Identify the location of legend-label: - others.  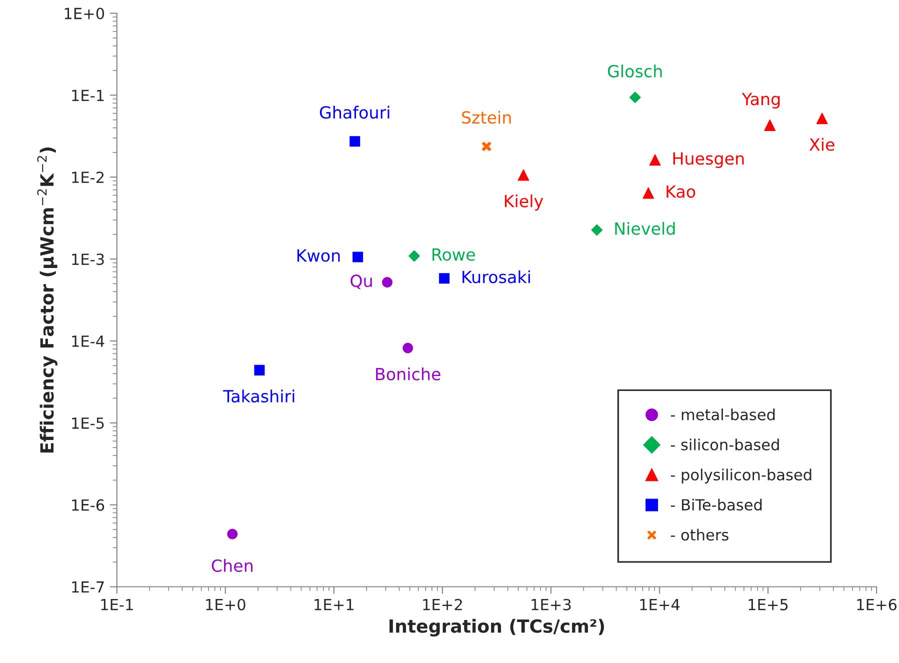
(699, 534).